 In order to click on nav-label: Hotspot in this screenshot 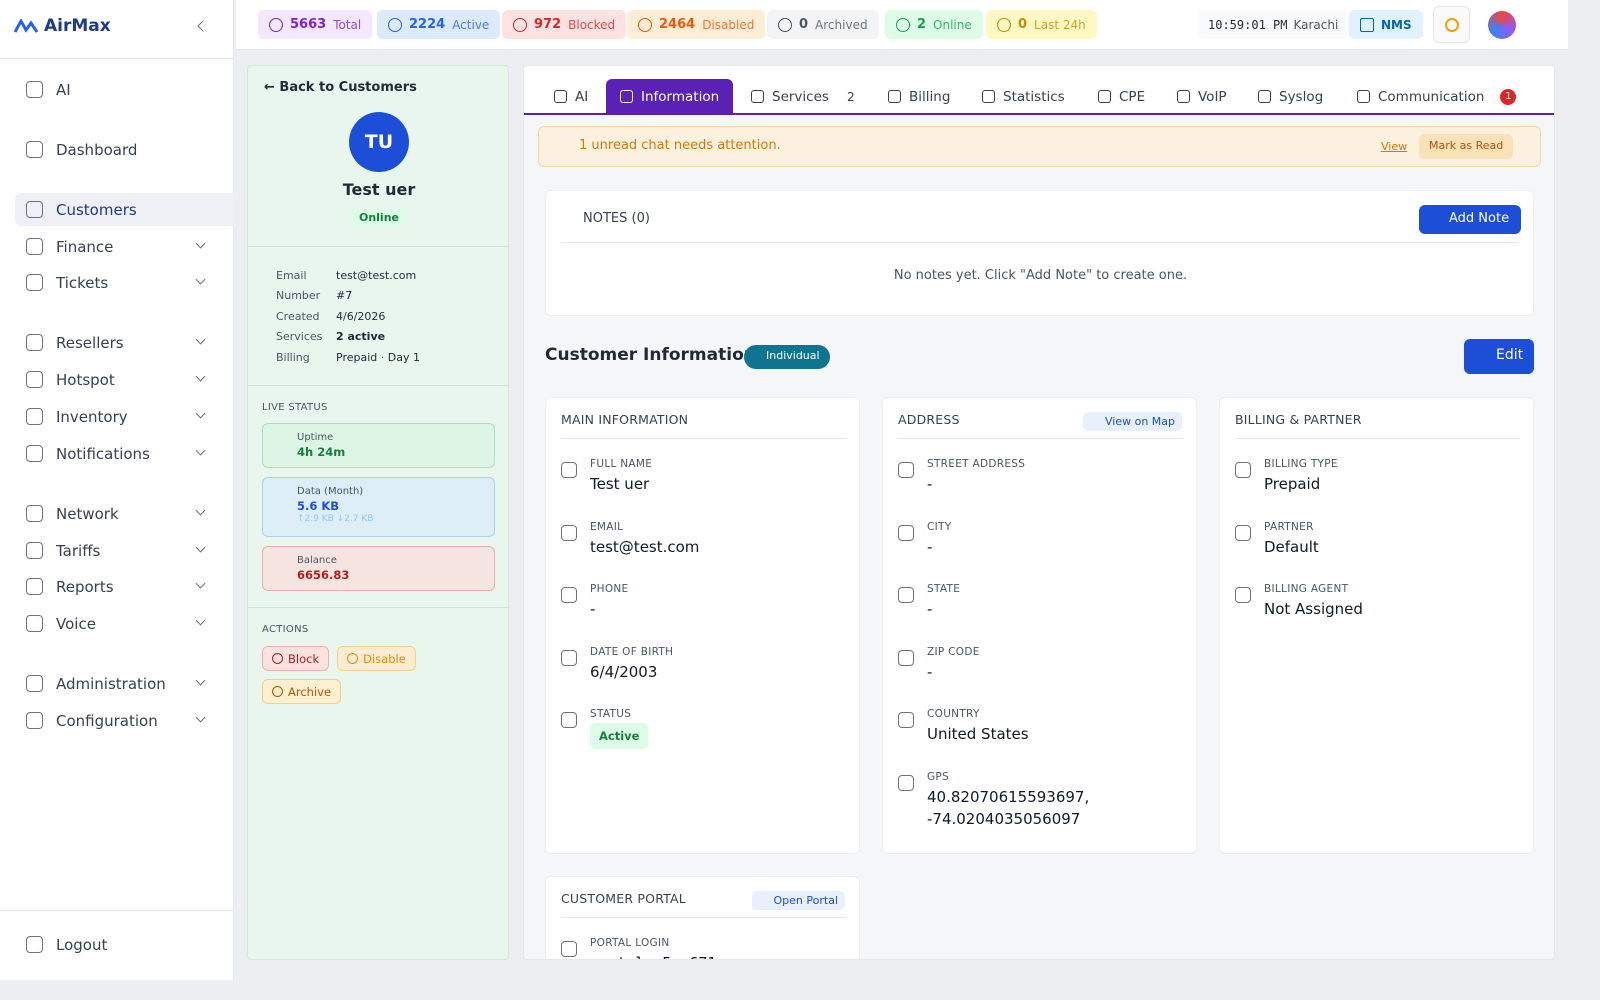, I will do `click(85, 379)`.